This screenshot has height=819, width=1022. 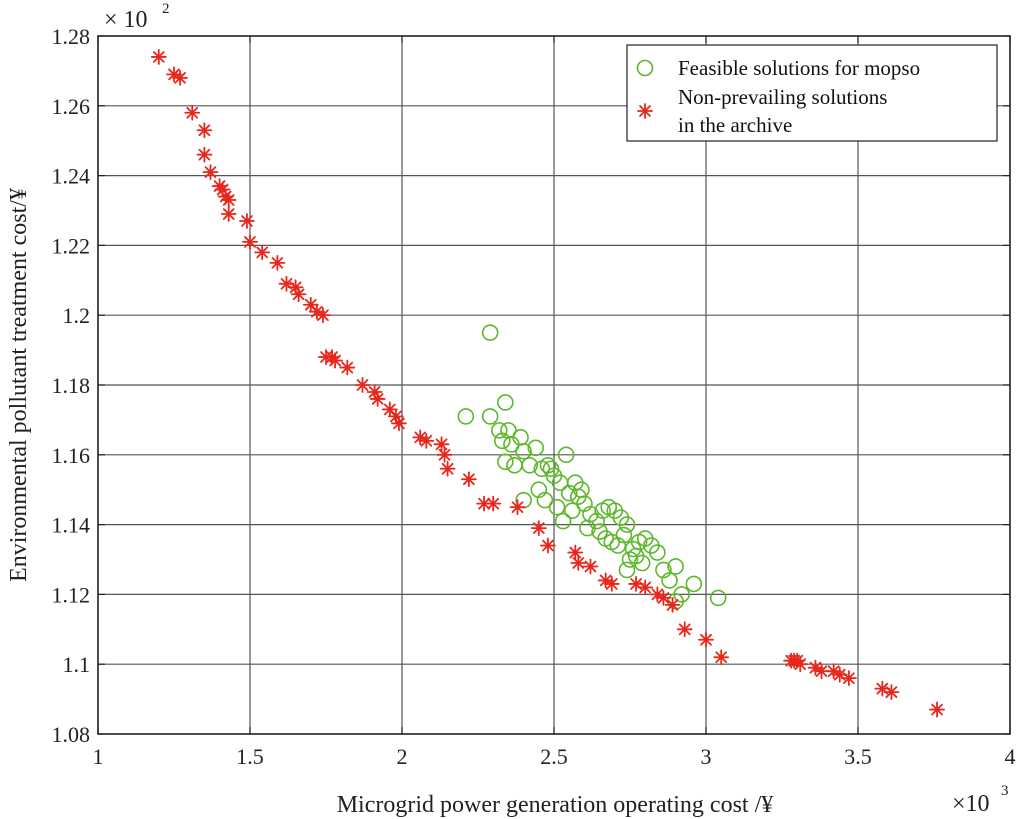 I want to click on x-multiplier: ×10 3, so click(x=980, y=800).